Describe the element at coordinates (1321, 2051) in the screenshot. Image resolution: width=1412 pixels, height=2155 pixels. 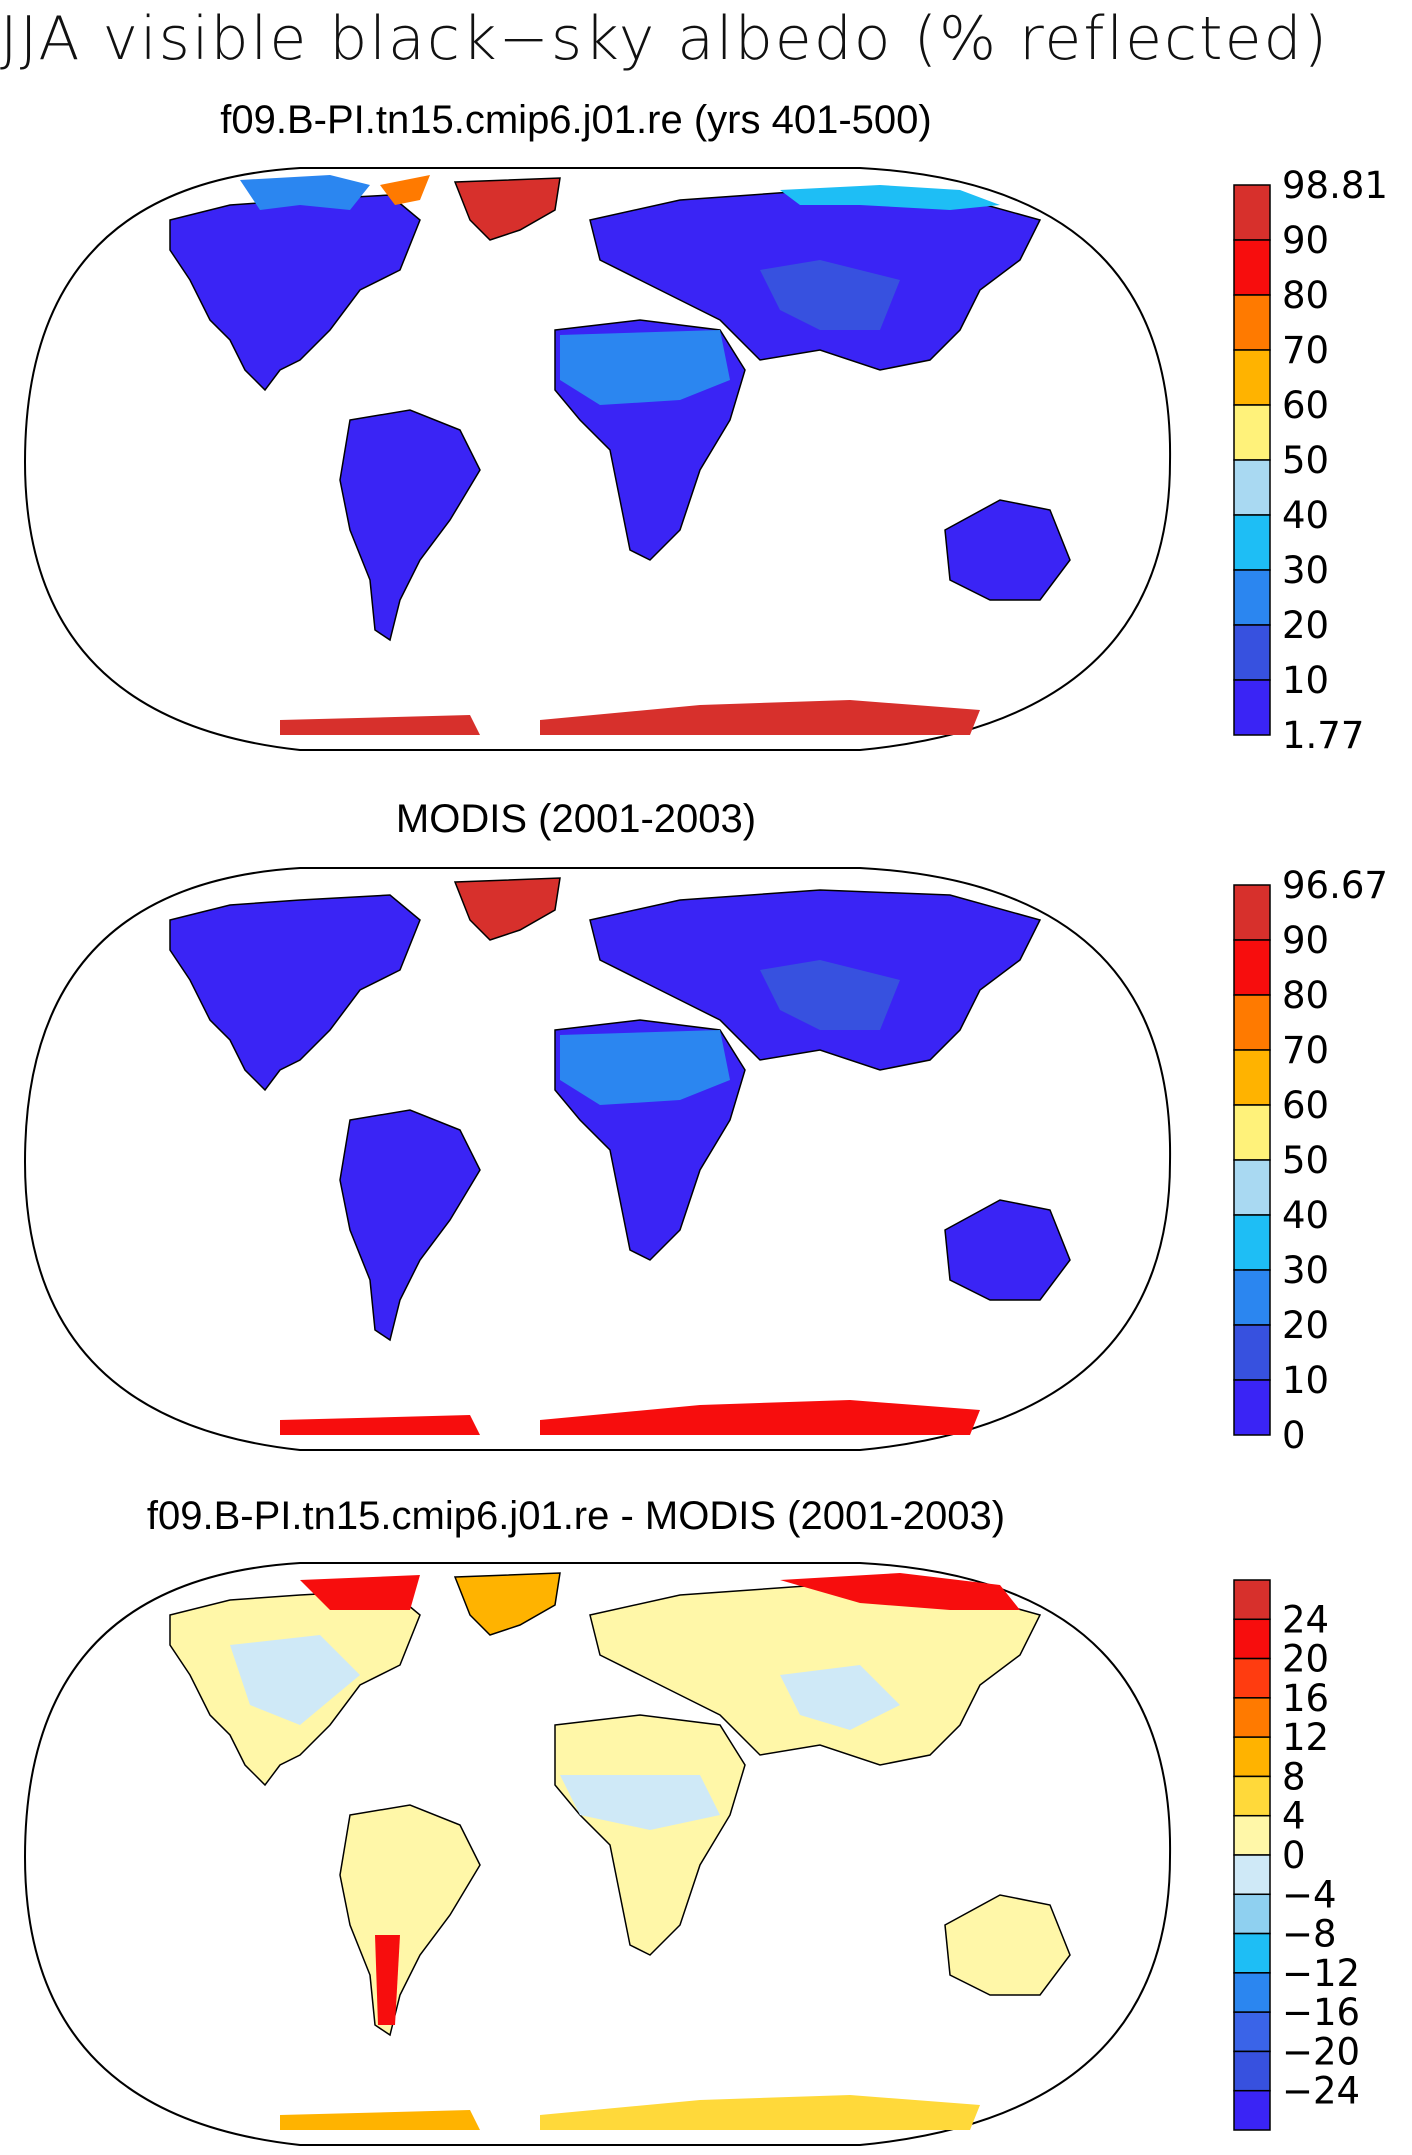
I see `colorbar-label: −20` at that location.